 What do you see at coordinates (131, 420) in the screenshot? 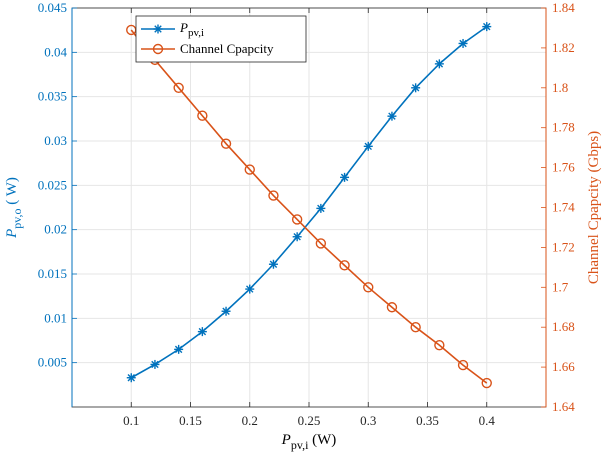
I see `x-tick-label: 0.1` at bounding box center [131, 420].